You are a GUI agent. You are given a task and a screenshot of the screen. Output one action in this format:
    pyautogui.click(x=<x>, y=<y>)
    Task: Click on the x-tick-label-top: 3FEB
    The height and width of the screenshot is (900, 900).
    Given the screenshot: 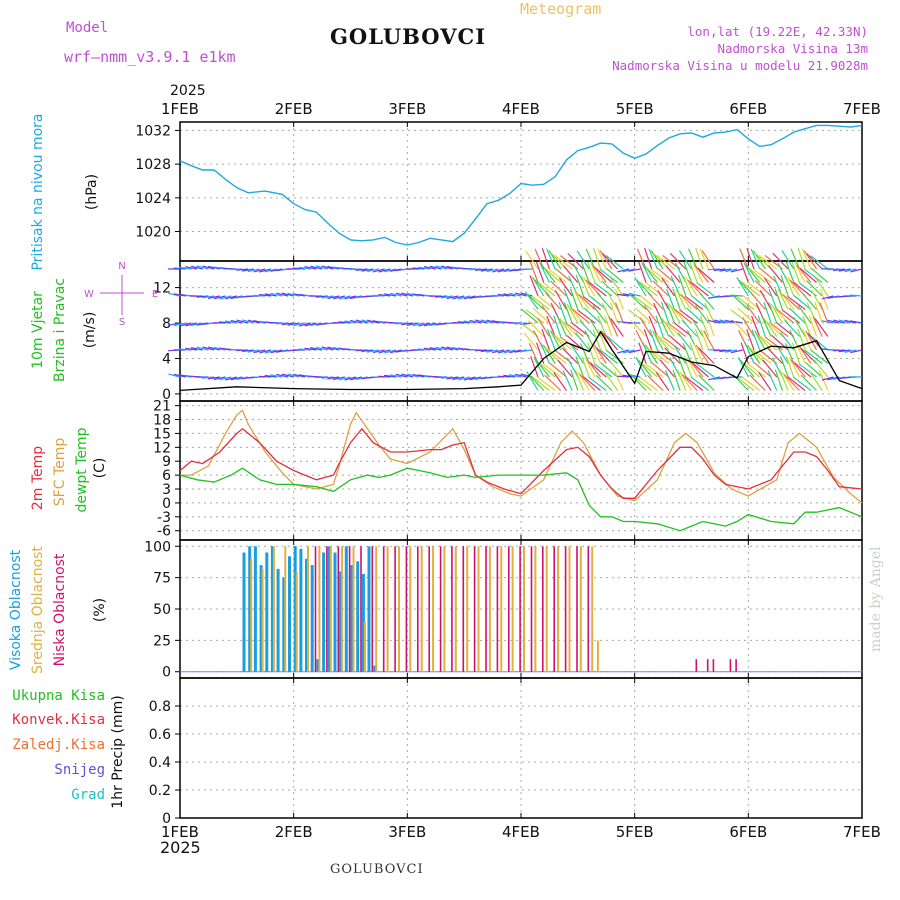 What is the action you would take?
    pyautogui.click(x=407, y=109)
    